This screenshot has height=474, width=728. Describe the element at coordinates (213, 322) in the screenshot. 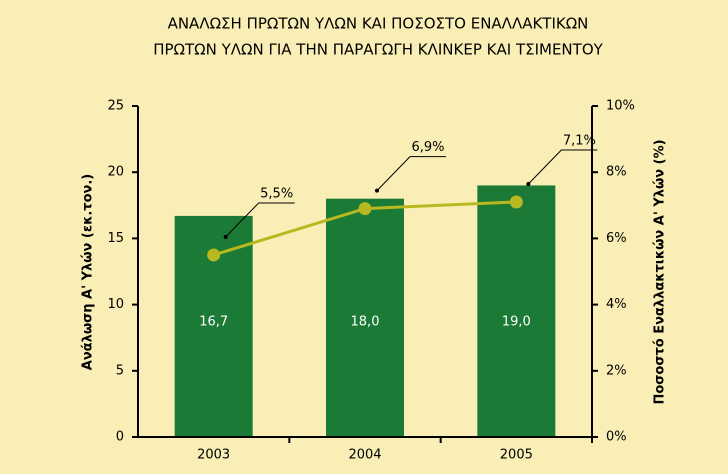

I see `bar-value-label: 16,7` at that location.